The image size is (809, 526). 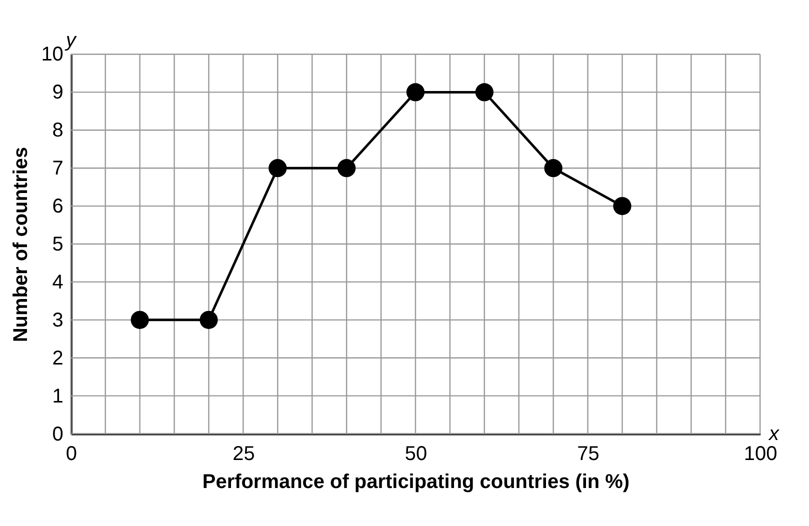 What do you see at coordinates (58, 245) in the screenshot?
I see `y-tick-label: 5` at bounding box center [58, 245].